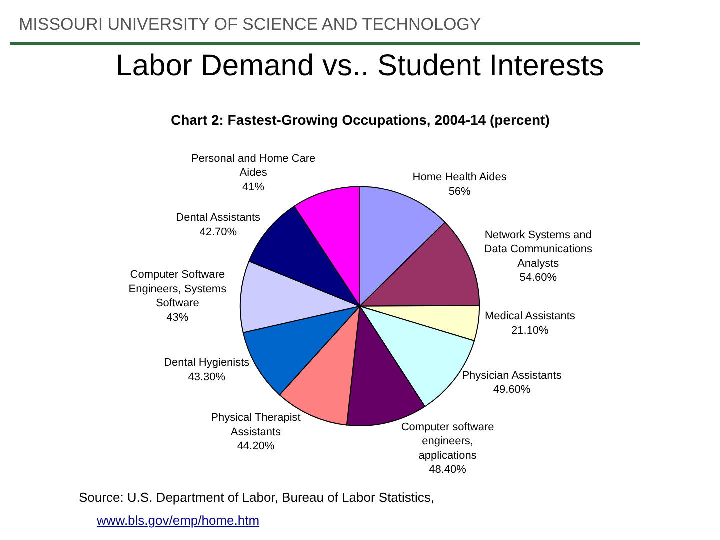  I want to click on slice-label: Home Health Aides, so click(460, 178).